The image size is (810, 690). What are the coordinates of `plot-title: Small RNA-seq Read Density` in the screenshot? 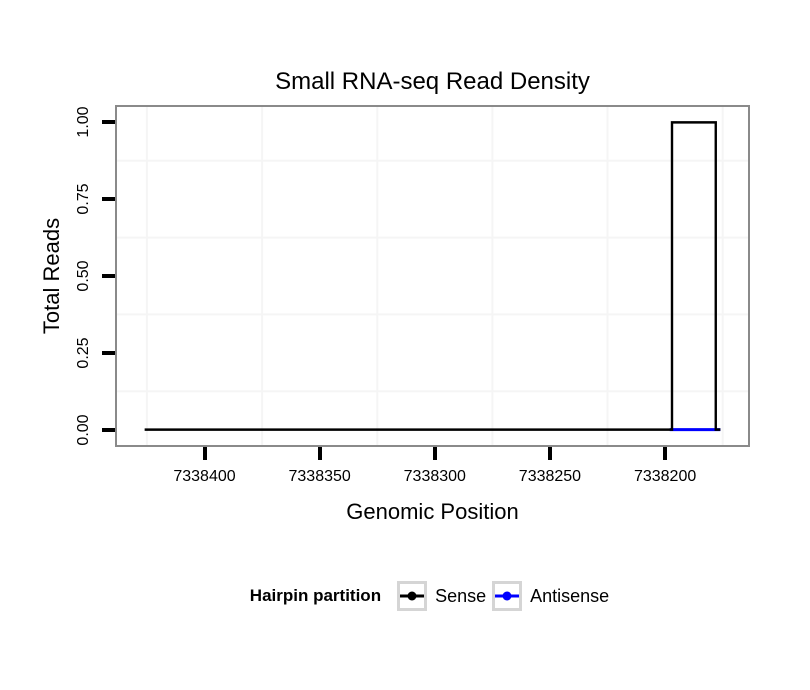 It's located at (432, 81).